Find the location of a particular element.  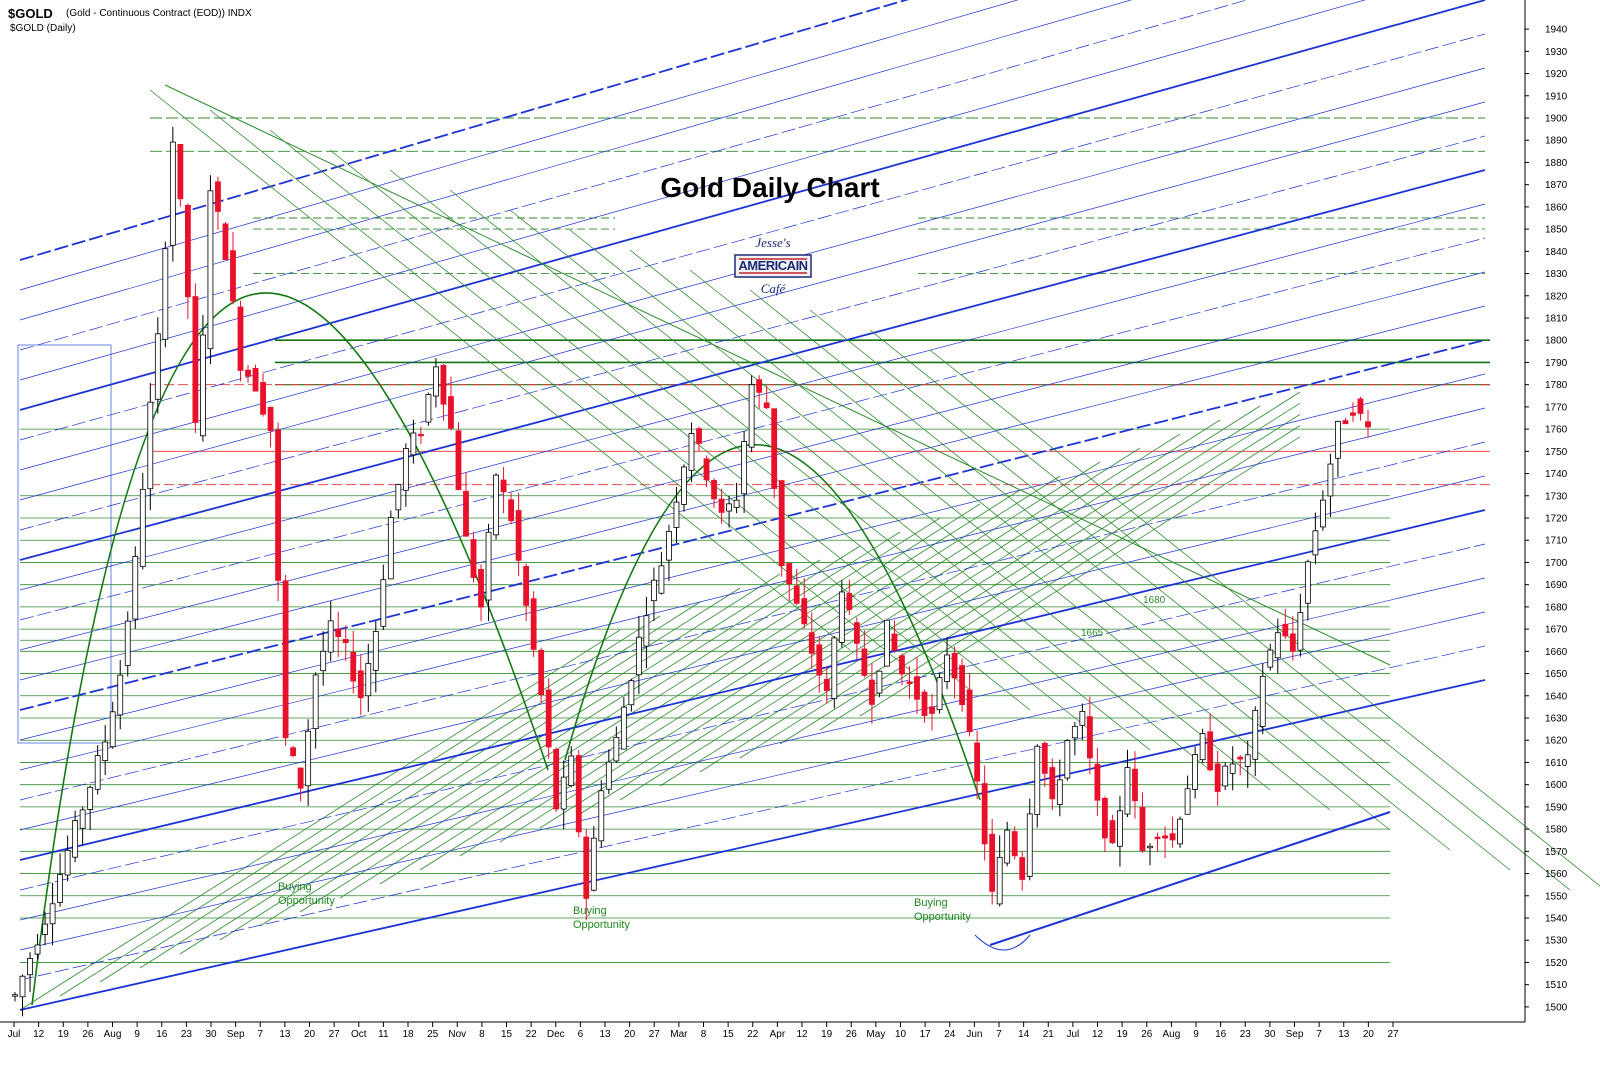

price-tick-label: 1660 is located at coordinates (1556, 652).